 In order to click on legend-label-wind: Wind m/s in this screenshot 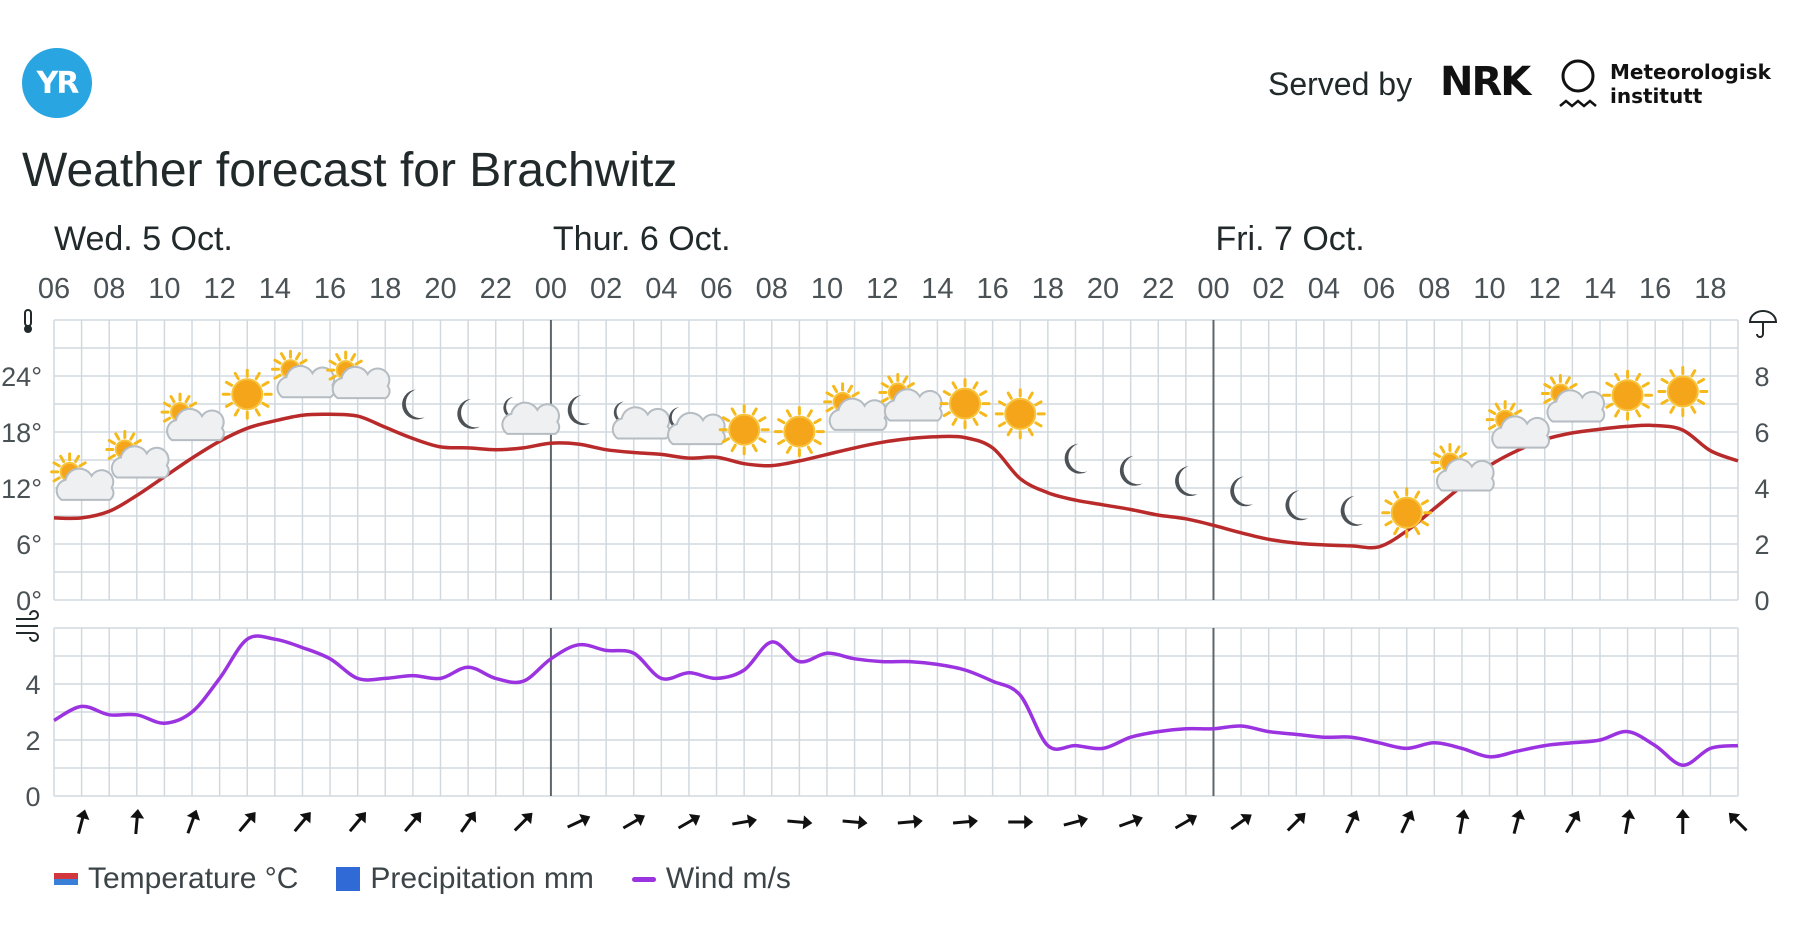, I will do `click(728, 878)`.